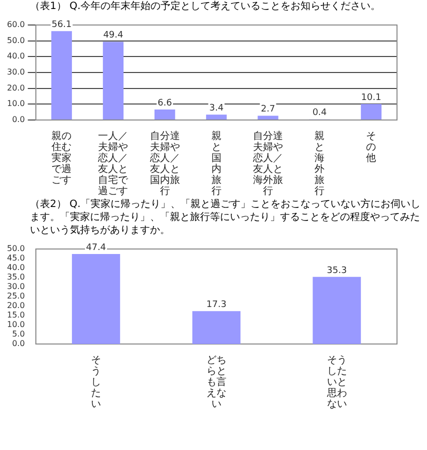 The height and width of the screenshot is (450, 427). What do you see at coordinates (320, 164) in the screenshot?
I see `x-tick-label: 親と海外旅行` at bounding box center [320, 164].